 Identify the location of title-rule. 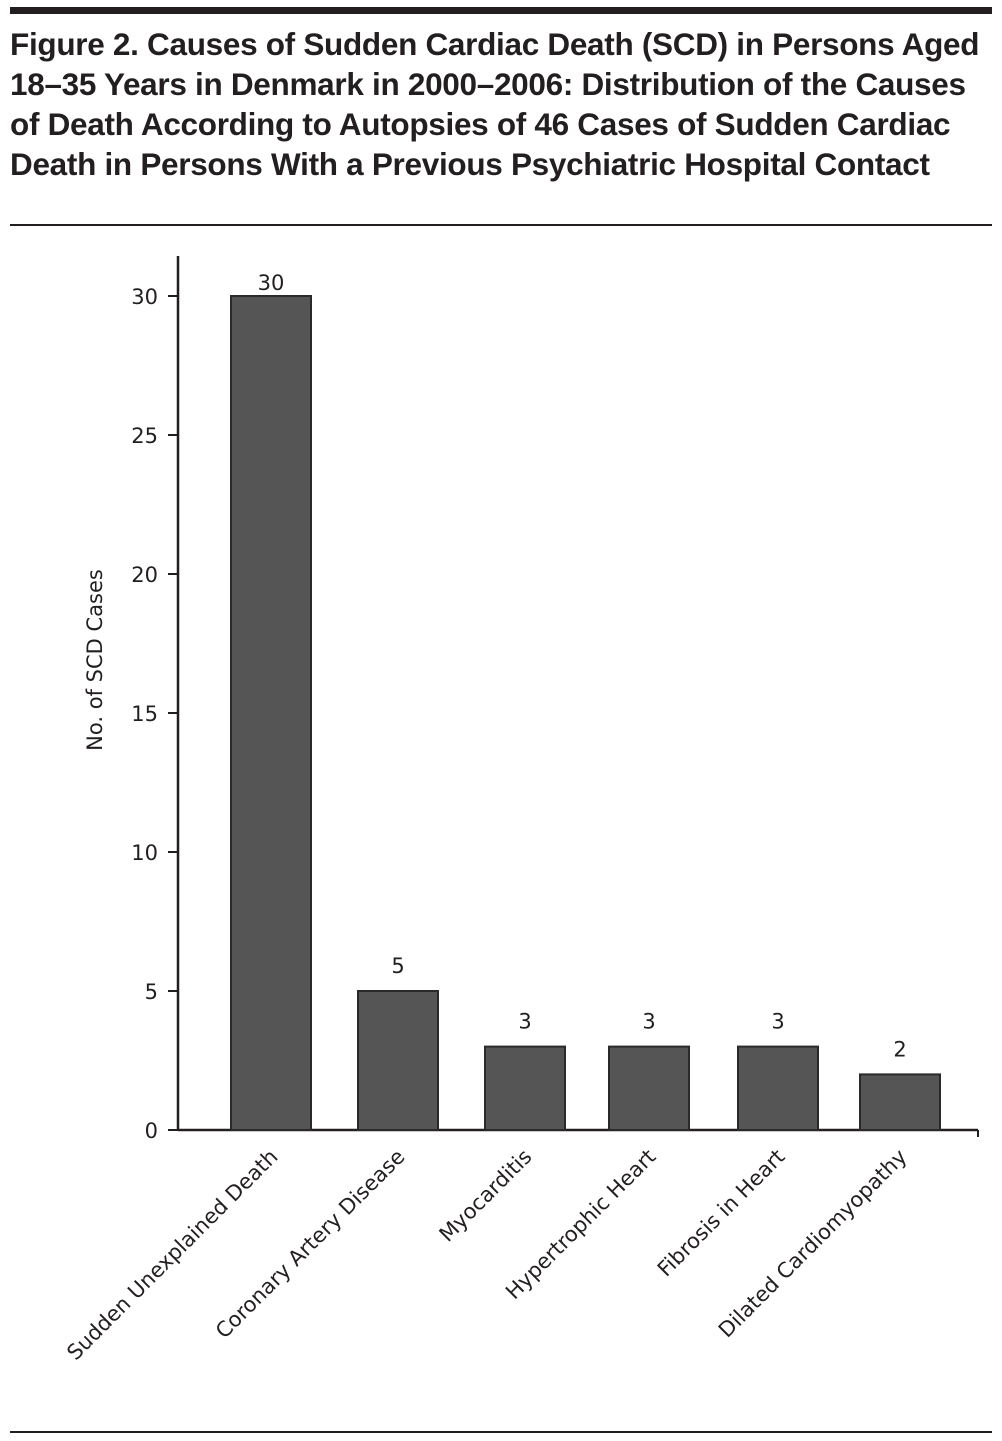
(501, 225).